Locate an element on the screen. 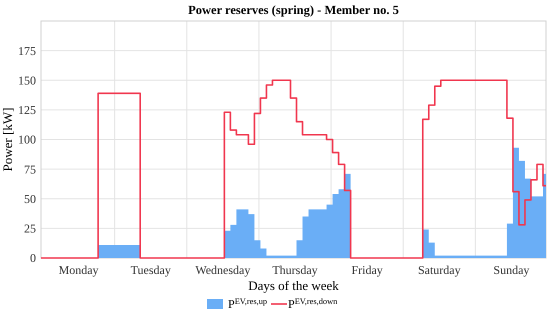  legend-label: P$^{EV,res,up}$ is located at coordinates (248, 303).